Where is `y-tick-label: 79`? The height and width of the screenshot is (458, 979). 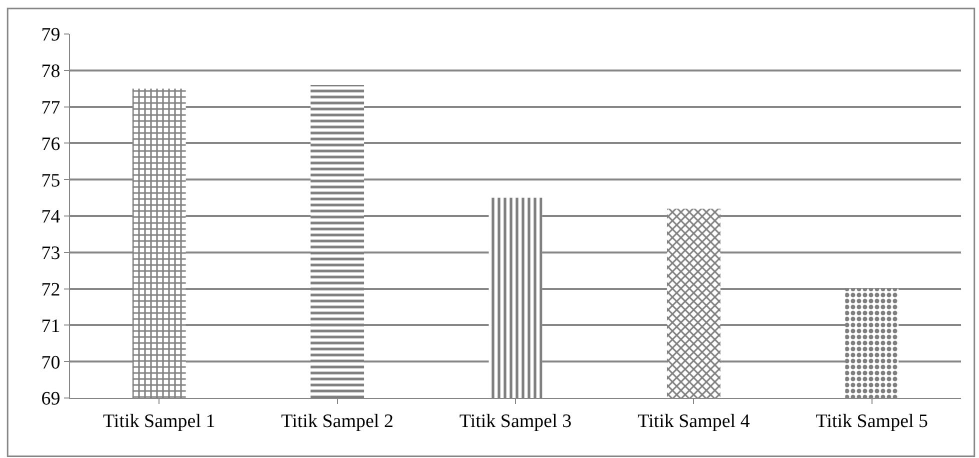 y-tick-label: 79 is located at coordinates (50, 35).